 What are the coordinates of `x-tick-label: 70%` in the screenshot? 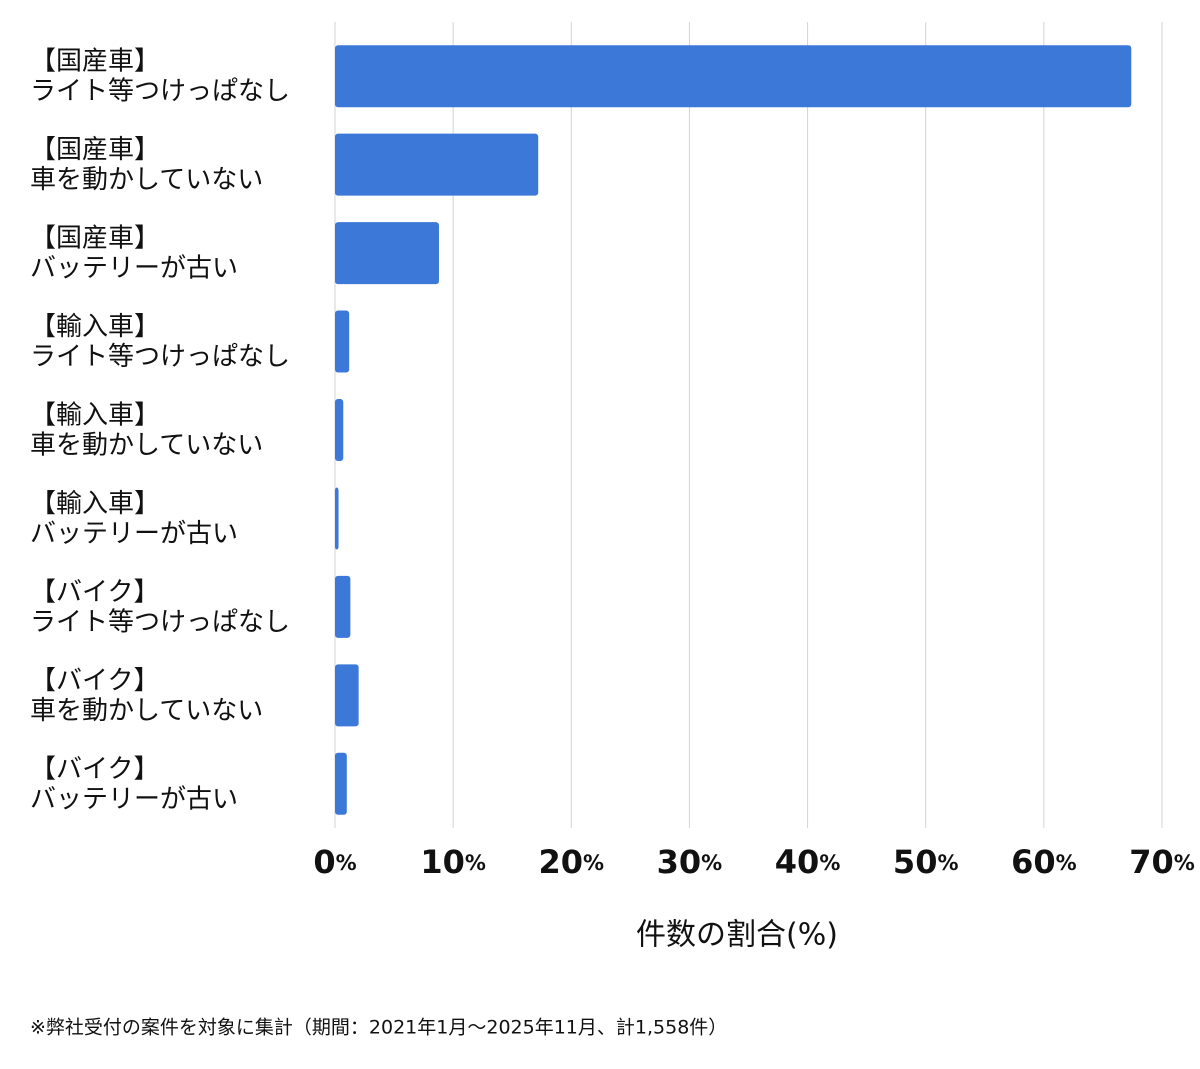 It's located at (1162, 862).